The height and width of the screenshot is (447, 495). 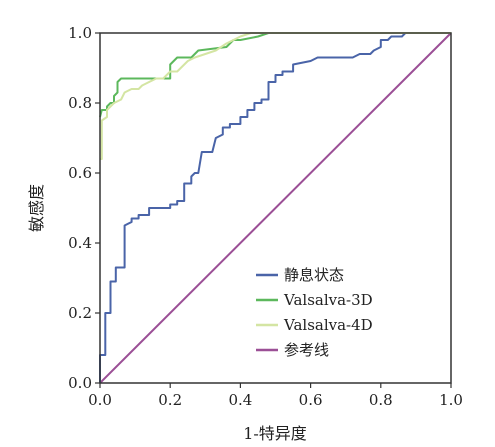 I want to click on legend-label-1: Valsalva-3D, so click(x=328, y=300).